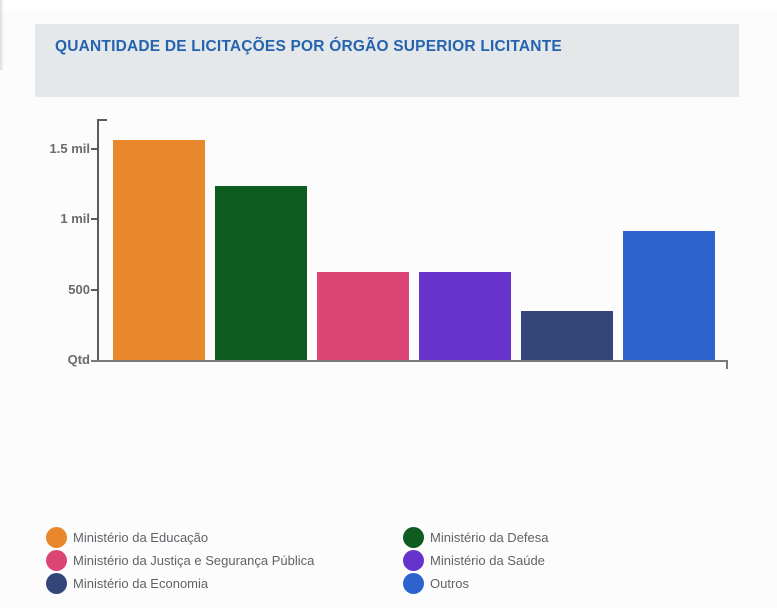  I want to click on legend-item-minist-rio-da-sa-de: Ministério da Saúde, so click(476, 560).